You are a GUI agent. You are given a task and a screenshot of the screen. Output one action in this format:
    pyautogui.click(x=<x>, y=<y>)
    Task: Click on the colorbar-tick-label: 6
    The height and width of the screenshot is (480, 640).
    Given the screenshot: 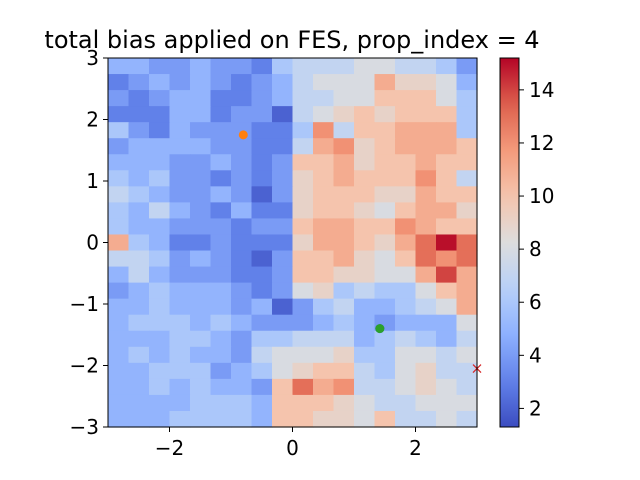 What is the action you would take?
    pyautogui.click(x=535, y=302)
    